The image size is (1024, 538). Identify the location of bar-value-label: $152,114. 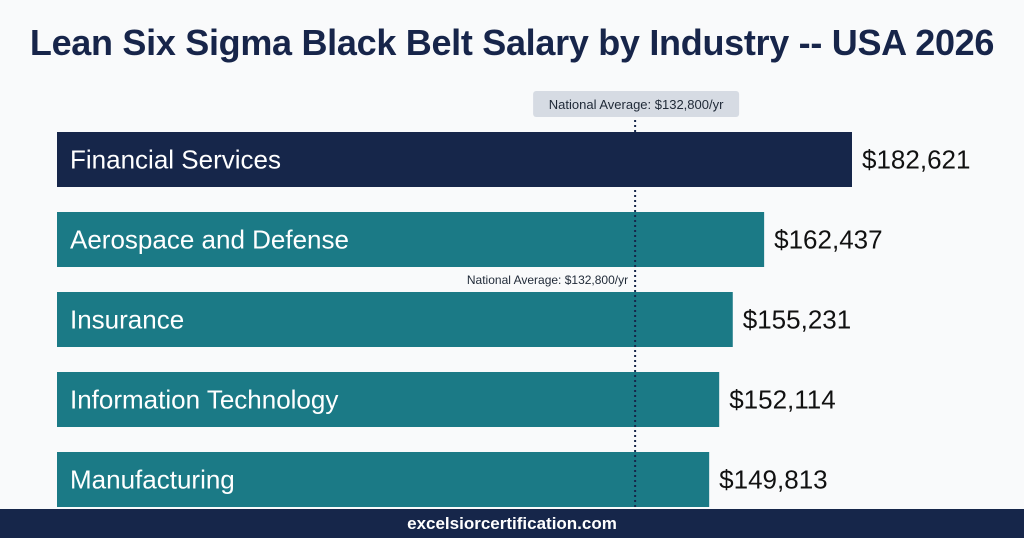
(782, 400).